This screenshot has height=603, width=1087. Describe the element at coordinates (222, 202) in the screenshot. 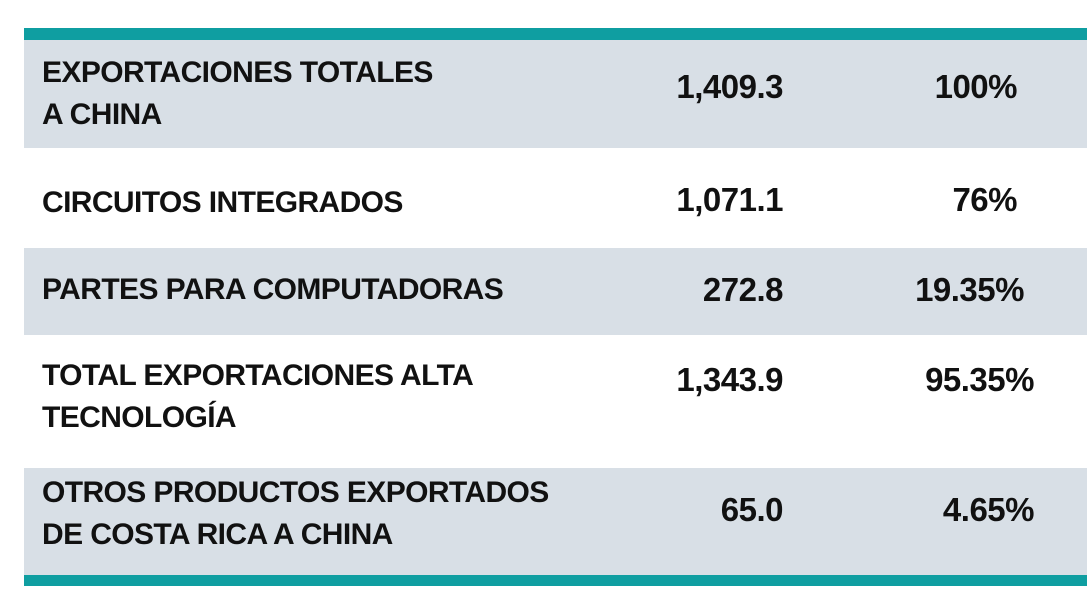

I see `row-label: CIRCUITOS INTEGRADOS` at that location.